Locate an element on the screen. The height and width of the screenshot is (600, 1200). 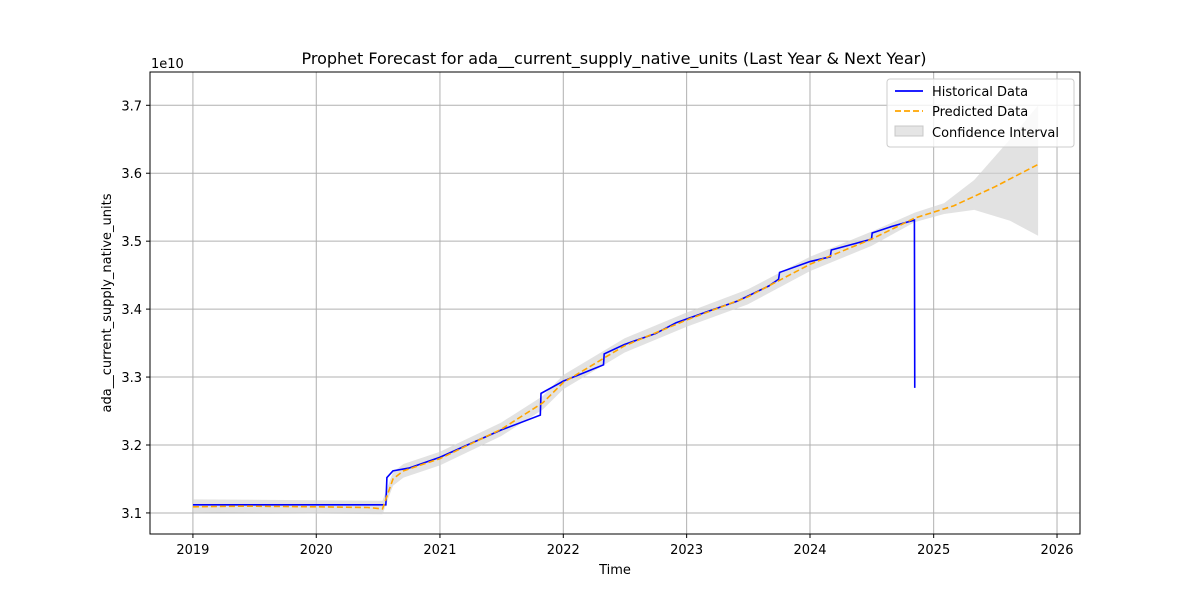
x-tick-label: 2022 is located at coordinates (563, 550).